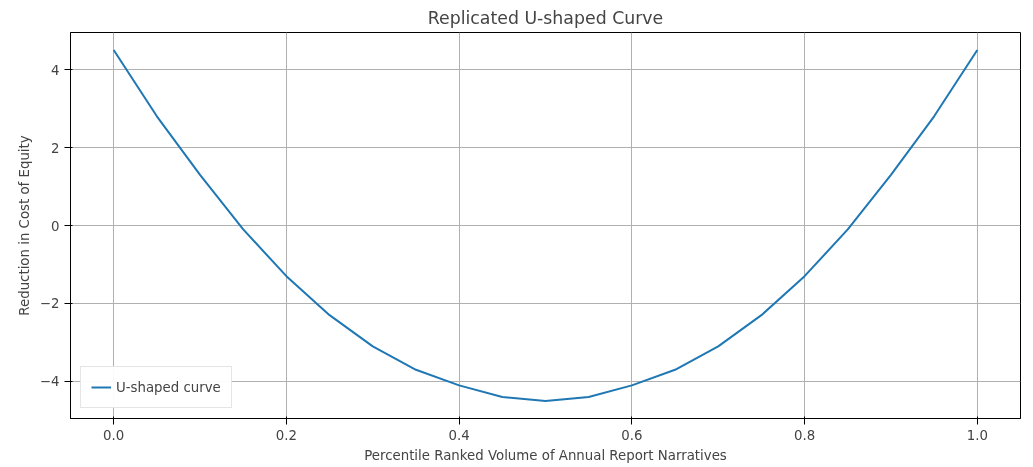 This screenshot has width=1033, height=467. Describe the element at coordinates (459, 435) in the screenshot. I see `x-tick-label: 0.4` at that location.